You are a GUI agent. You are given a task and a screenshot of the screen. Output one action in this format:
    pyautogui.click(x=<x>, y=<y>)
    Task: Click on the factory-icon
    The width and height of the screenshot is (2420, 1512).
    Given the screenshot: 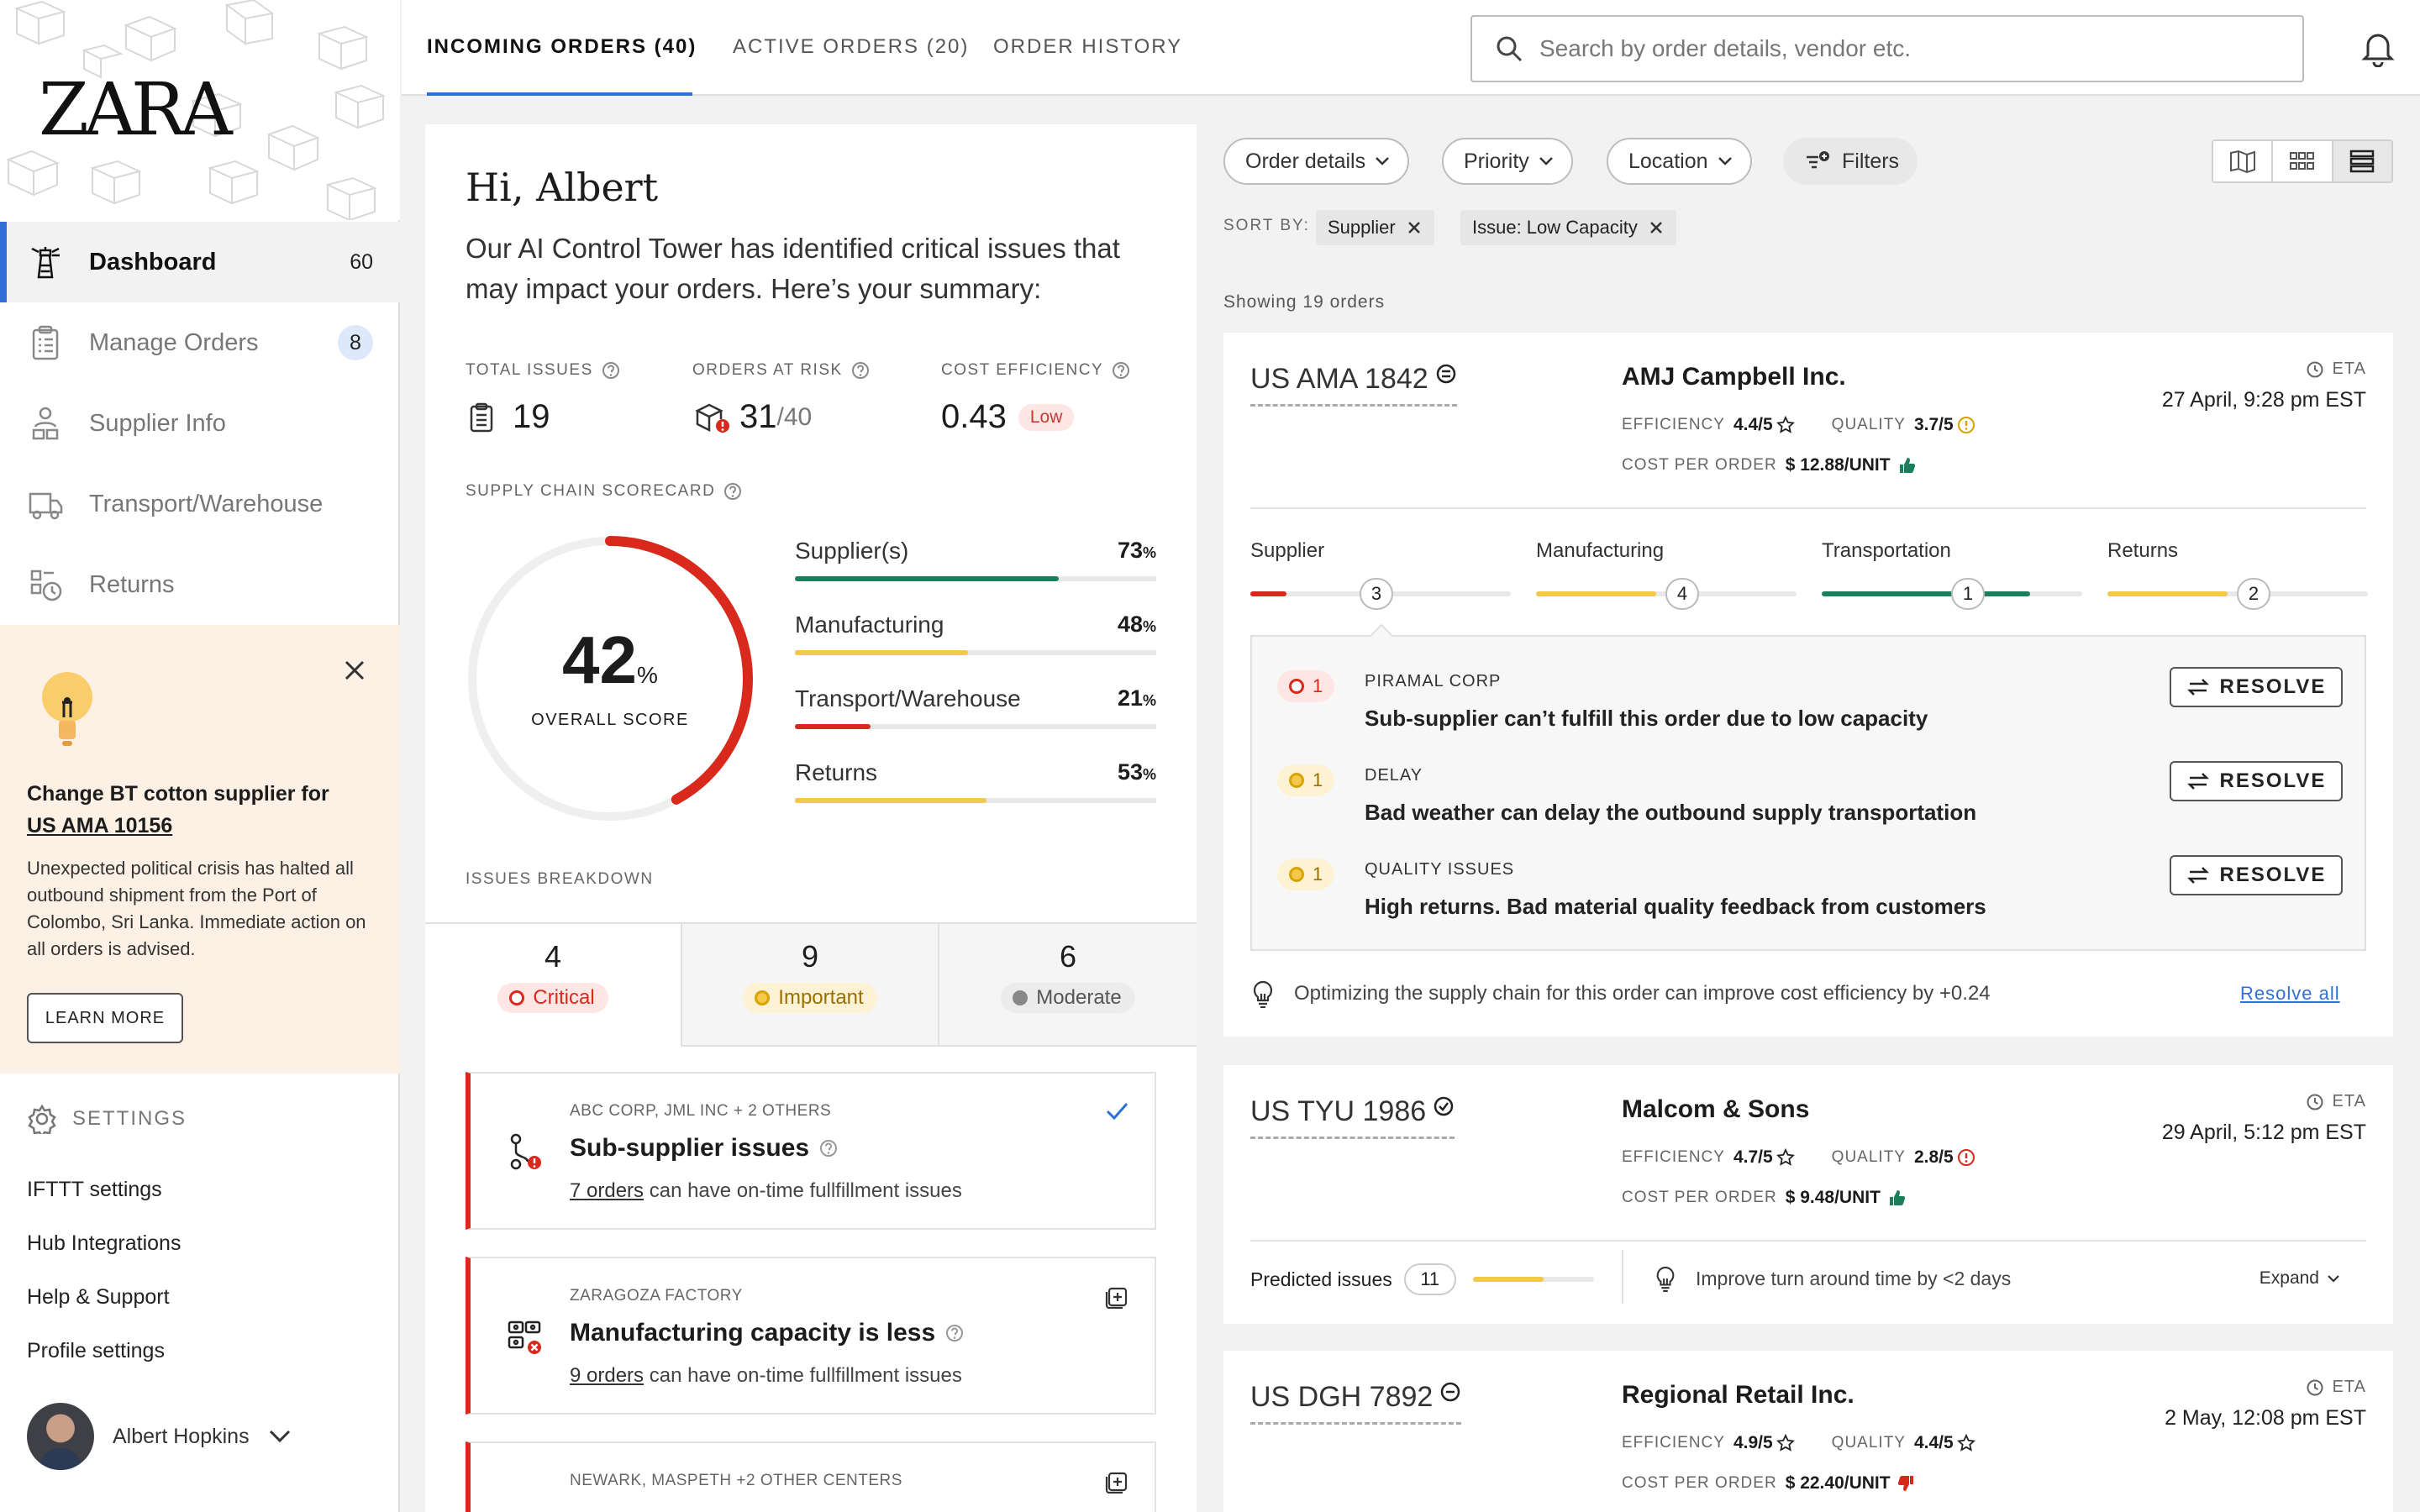 What is the action you would take?
    pyautogui.click(x=524, y=1337)
    